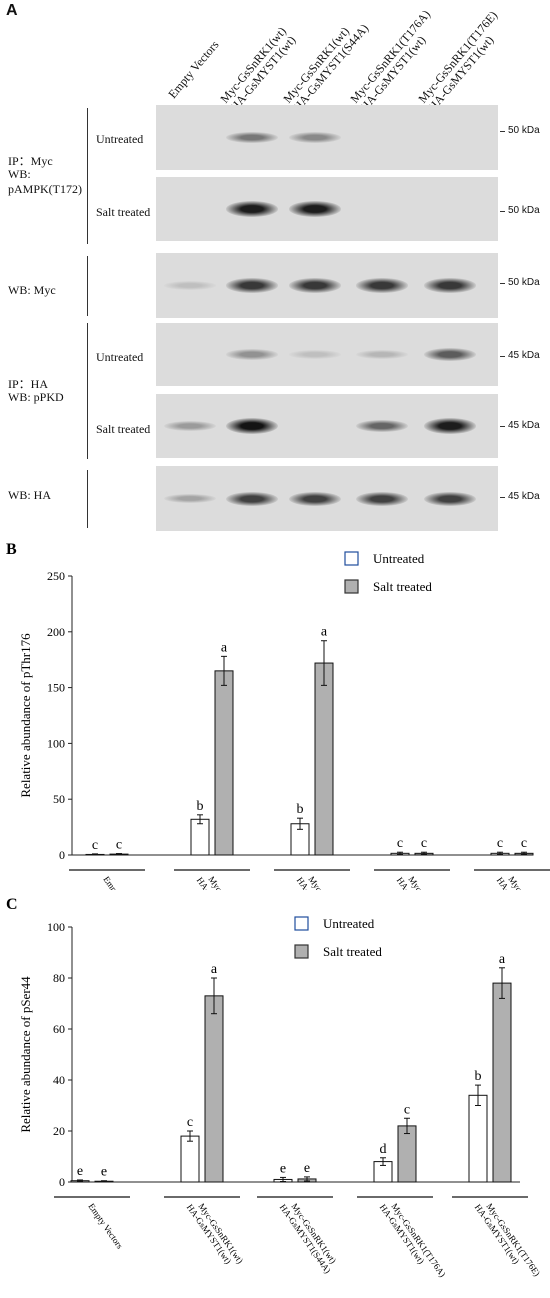 This screenshot has width=550, height=1298. I want to click on y-tick-label: 20, so click(59, 1131).